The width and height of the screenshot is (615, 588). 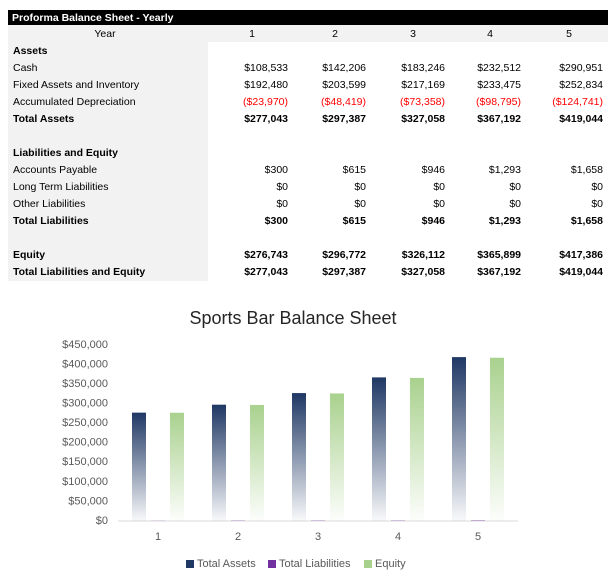 I want to click on row-label: Liabilities and Equity, so click(x=65, y=153).